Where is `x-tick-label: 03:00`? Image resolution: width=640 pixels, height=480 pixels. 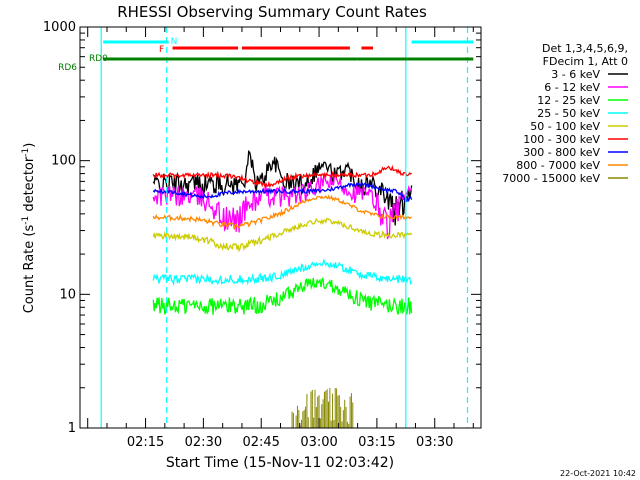 x-tick-label: 03:00 is located at coordinates (318, 442).